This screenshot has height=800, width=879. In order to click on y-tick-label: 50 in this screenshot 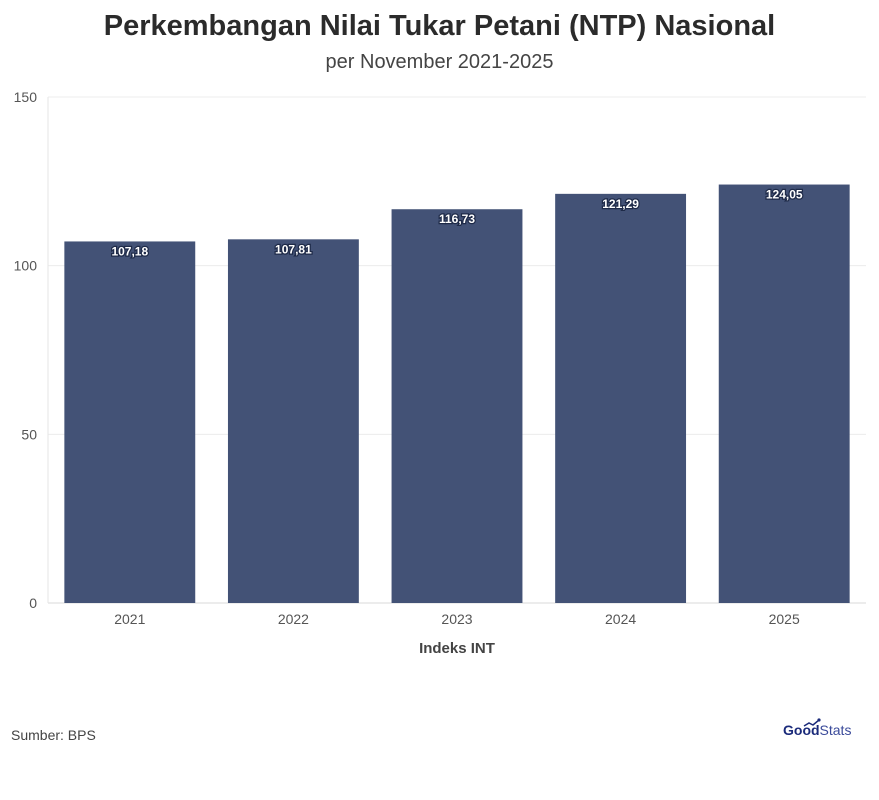, I will do `click(29, 434)`.